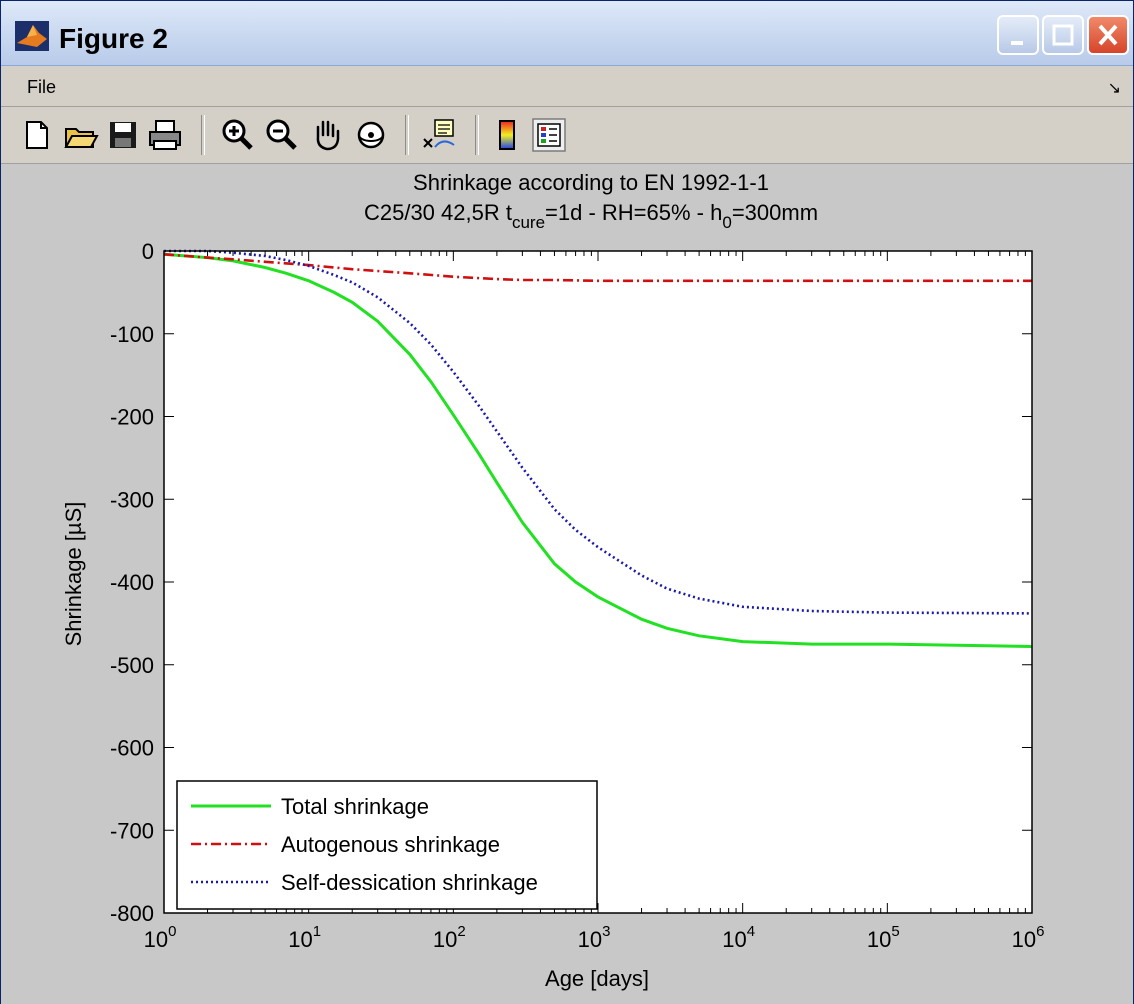 The width and height of the screenshot is (1134, 1004). What do you see at coordinates (132, 665) in the screenshot?
I see `y-tick-label: -500` at bounding box center [132, 665].